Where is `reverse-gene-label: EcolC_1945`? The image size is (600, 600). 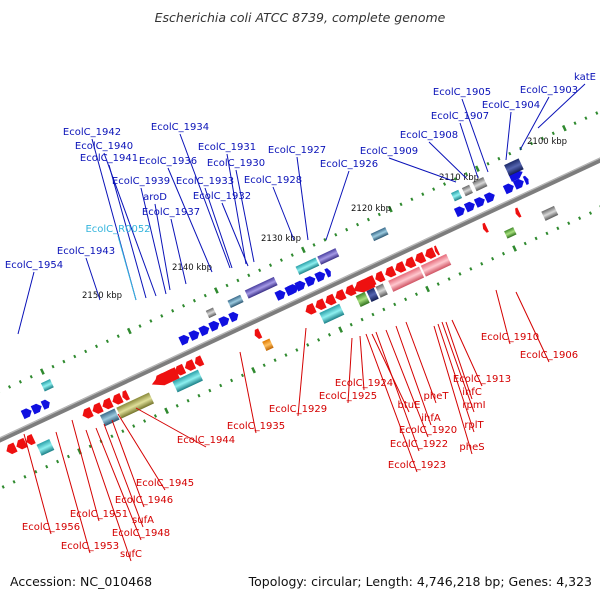 reverse-gene-label: EcolC_1945 is located at coordinates (165, 483).